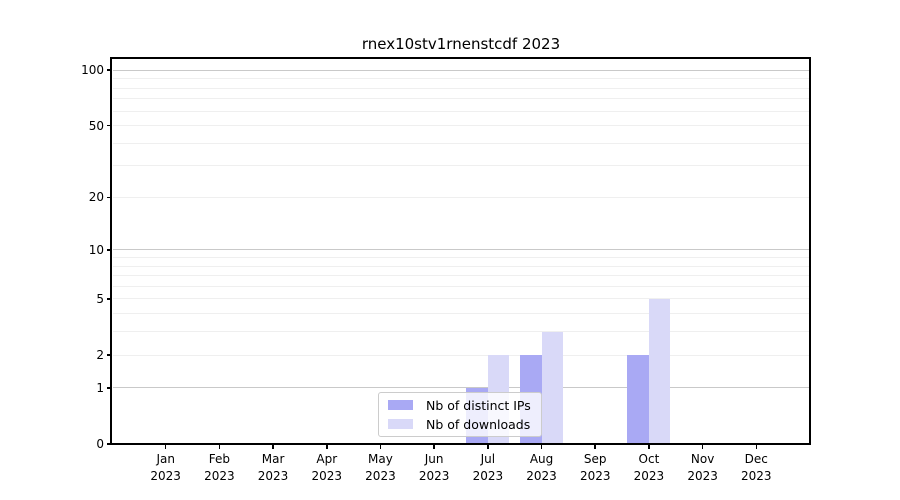  What do you see at coordinates (478, 424) in the screenshot?
I see `legend-label-downloads: Nb of downloads` at bounding box center [478, 424].